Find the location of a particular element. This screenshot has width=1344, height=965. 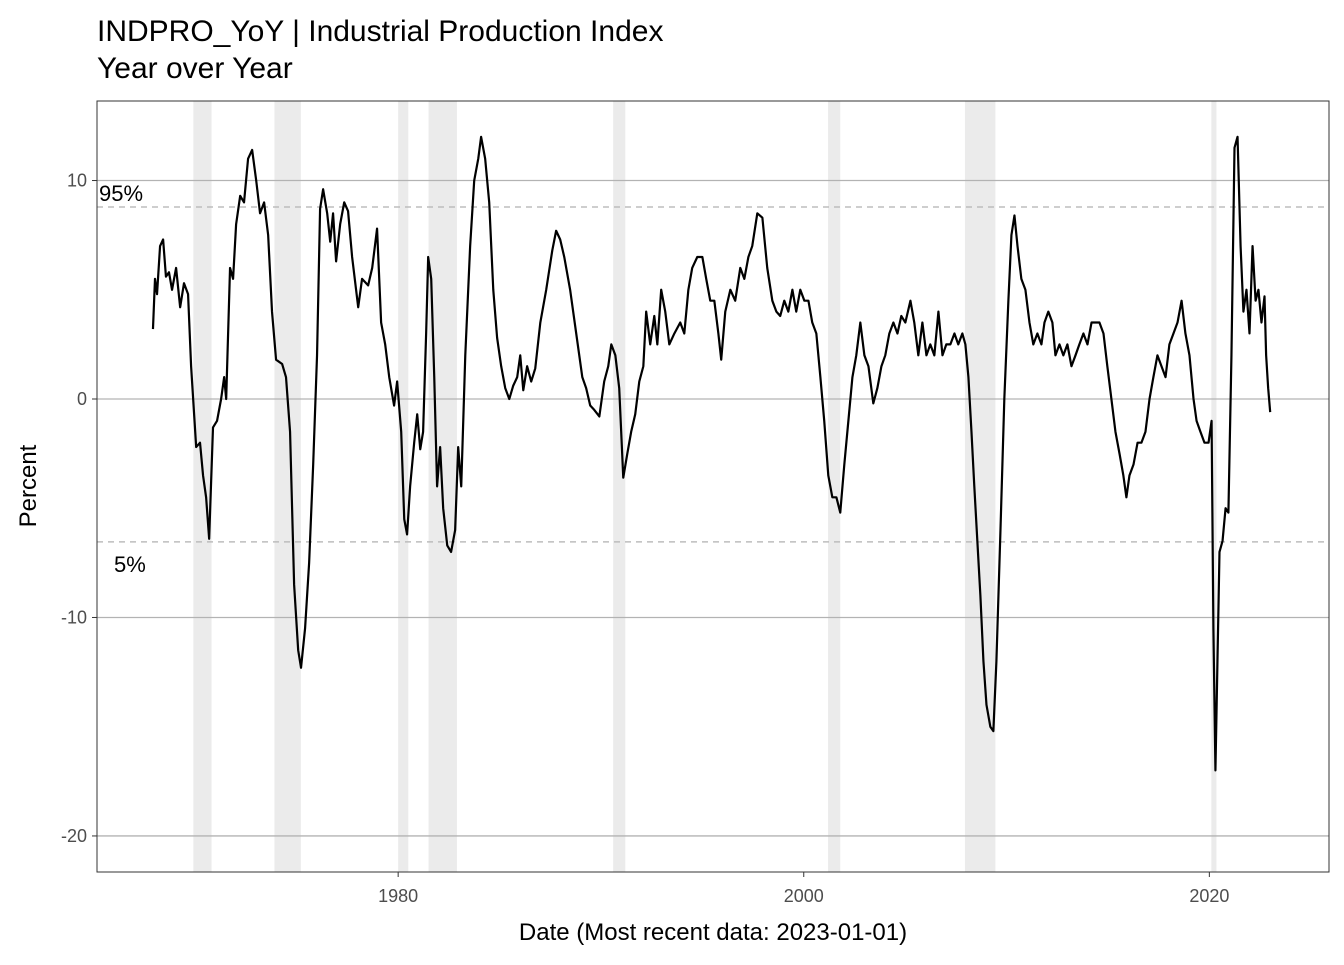

y-axis-label: Percent is located at coordinates (28, 485).